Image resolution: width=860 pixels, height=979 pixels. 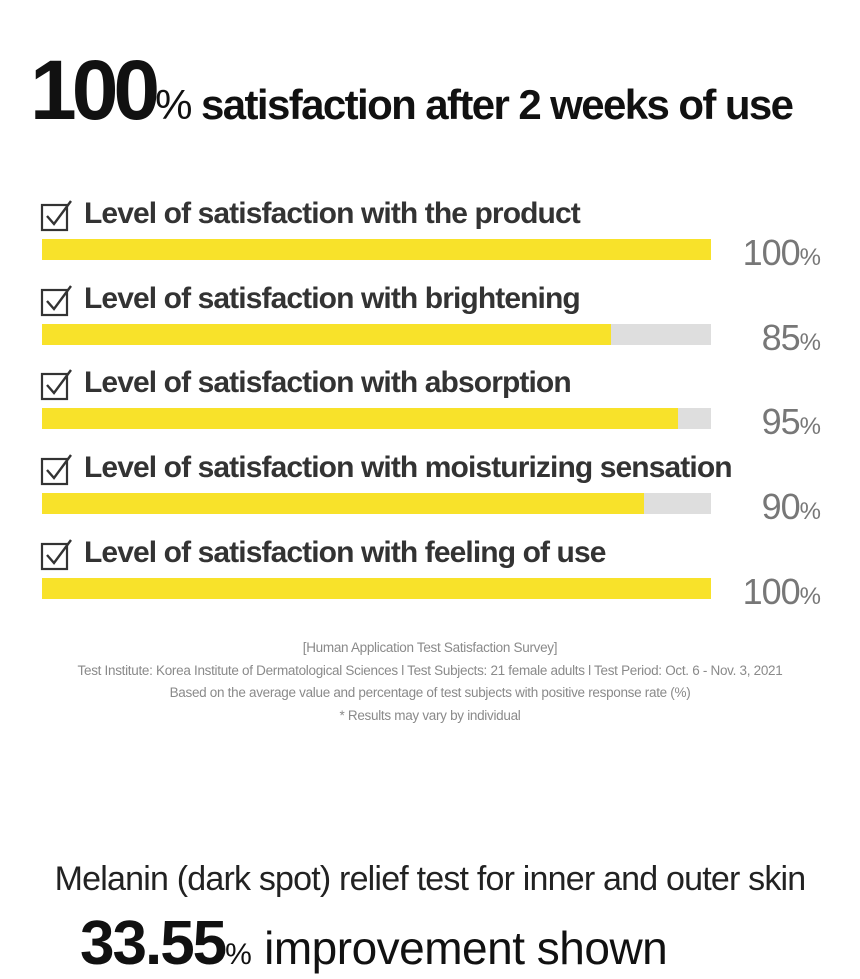 What do you see at coordinates (173, 104) in the screenshot?
I see `headline-percent: %` at bounding box center [173, 104].